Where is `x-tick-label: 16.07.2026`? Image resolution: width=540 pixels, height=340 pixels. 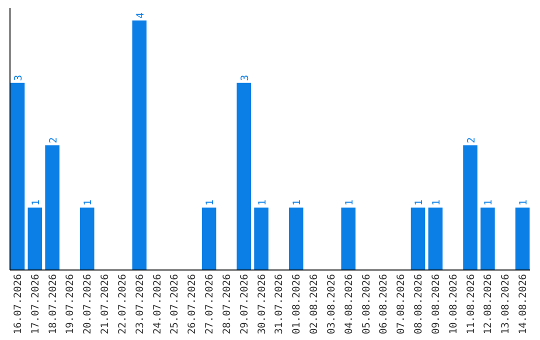 x-tick-label: 16.07.2026 is located at coordinates (18, 304).